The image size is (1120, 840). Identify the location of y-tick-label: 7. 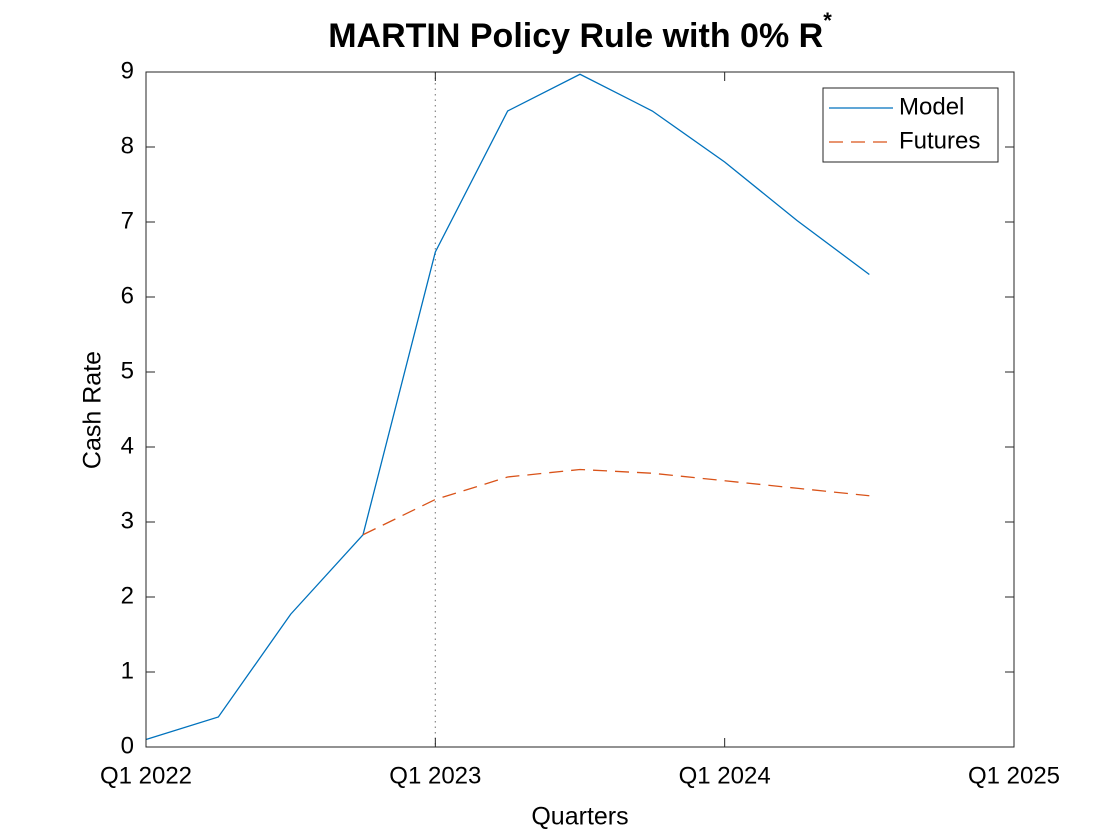
(127, 220).